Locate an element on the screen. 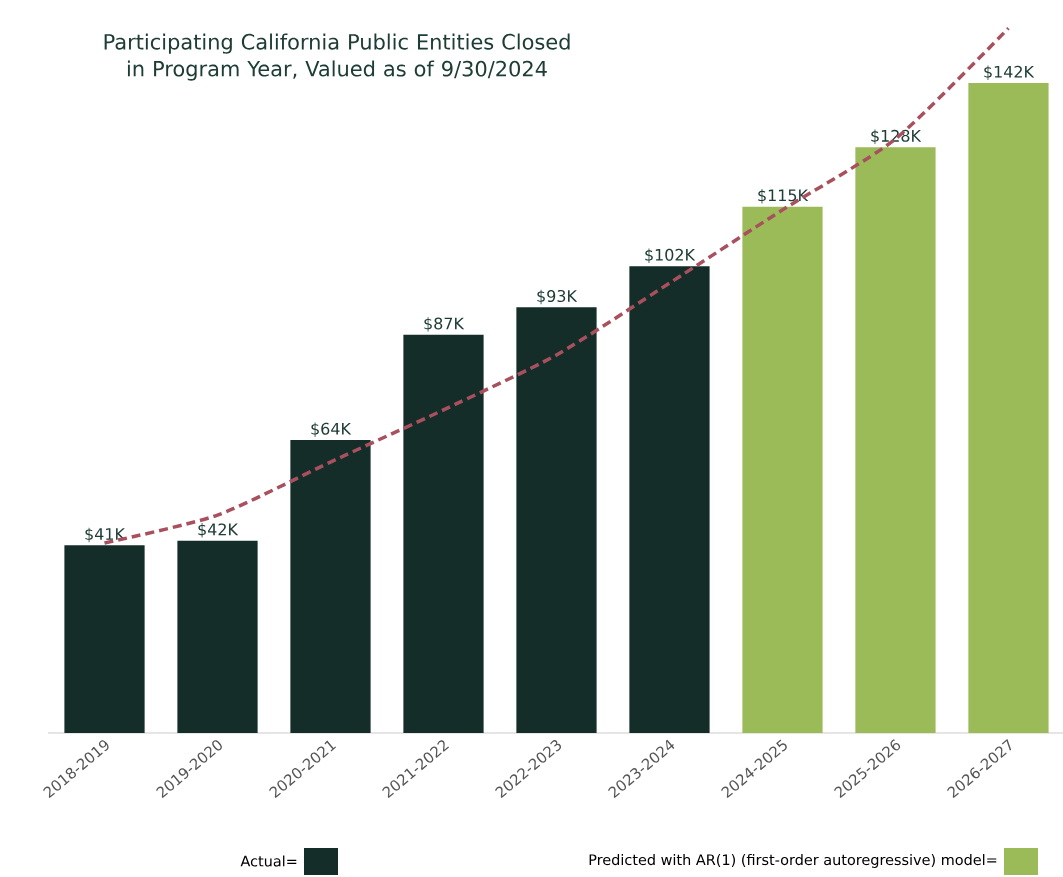  data-label: $128K is located at coordinates (896, 136).